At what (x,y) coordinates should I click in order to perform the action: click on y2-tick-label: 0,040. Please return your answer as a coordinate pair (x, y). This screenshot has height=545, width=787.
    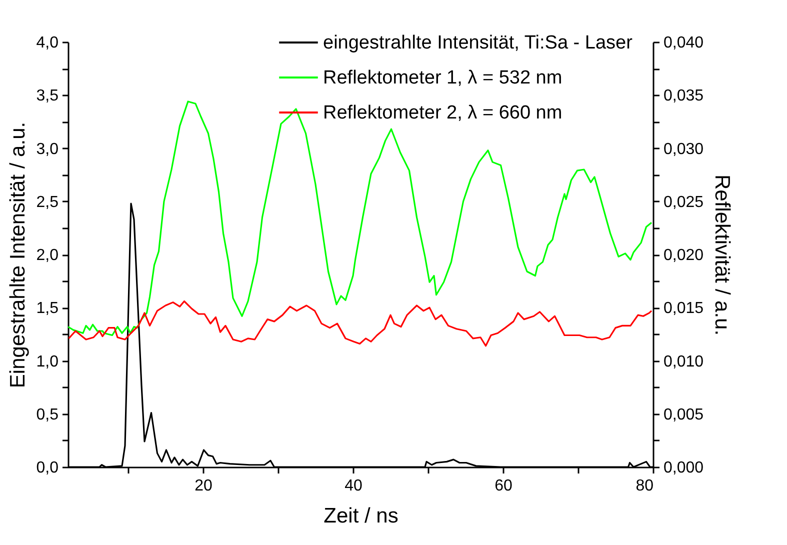
    Looking at the image, I should click on (684, 43).